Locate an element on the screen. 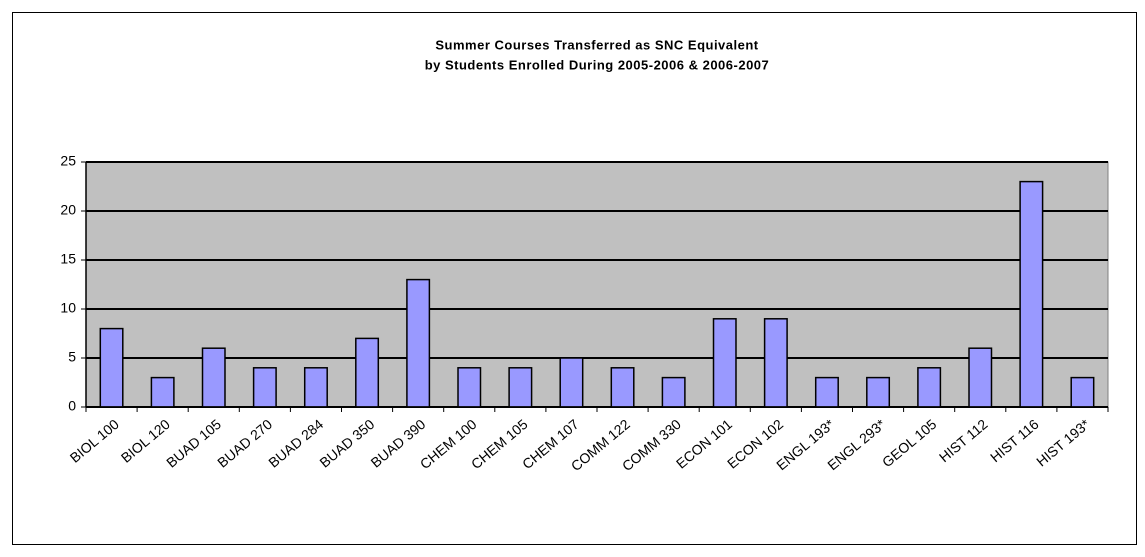 Image resolution: width=1145 pixels, height=557 pixels. y-tick-label: 15 is located at coordinates (68, 259).